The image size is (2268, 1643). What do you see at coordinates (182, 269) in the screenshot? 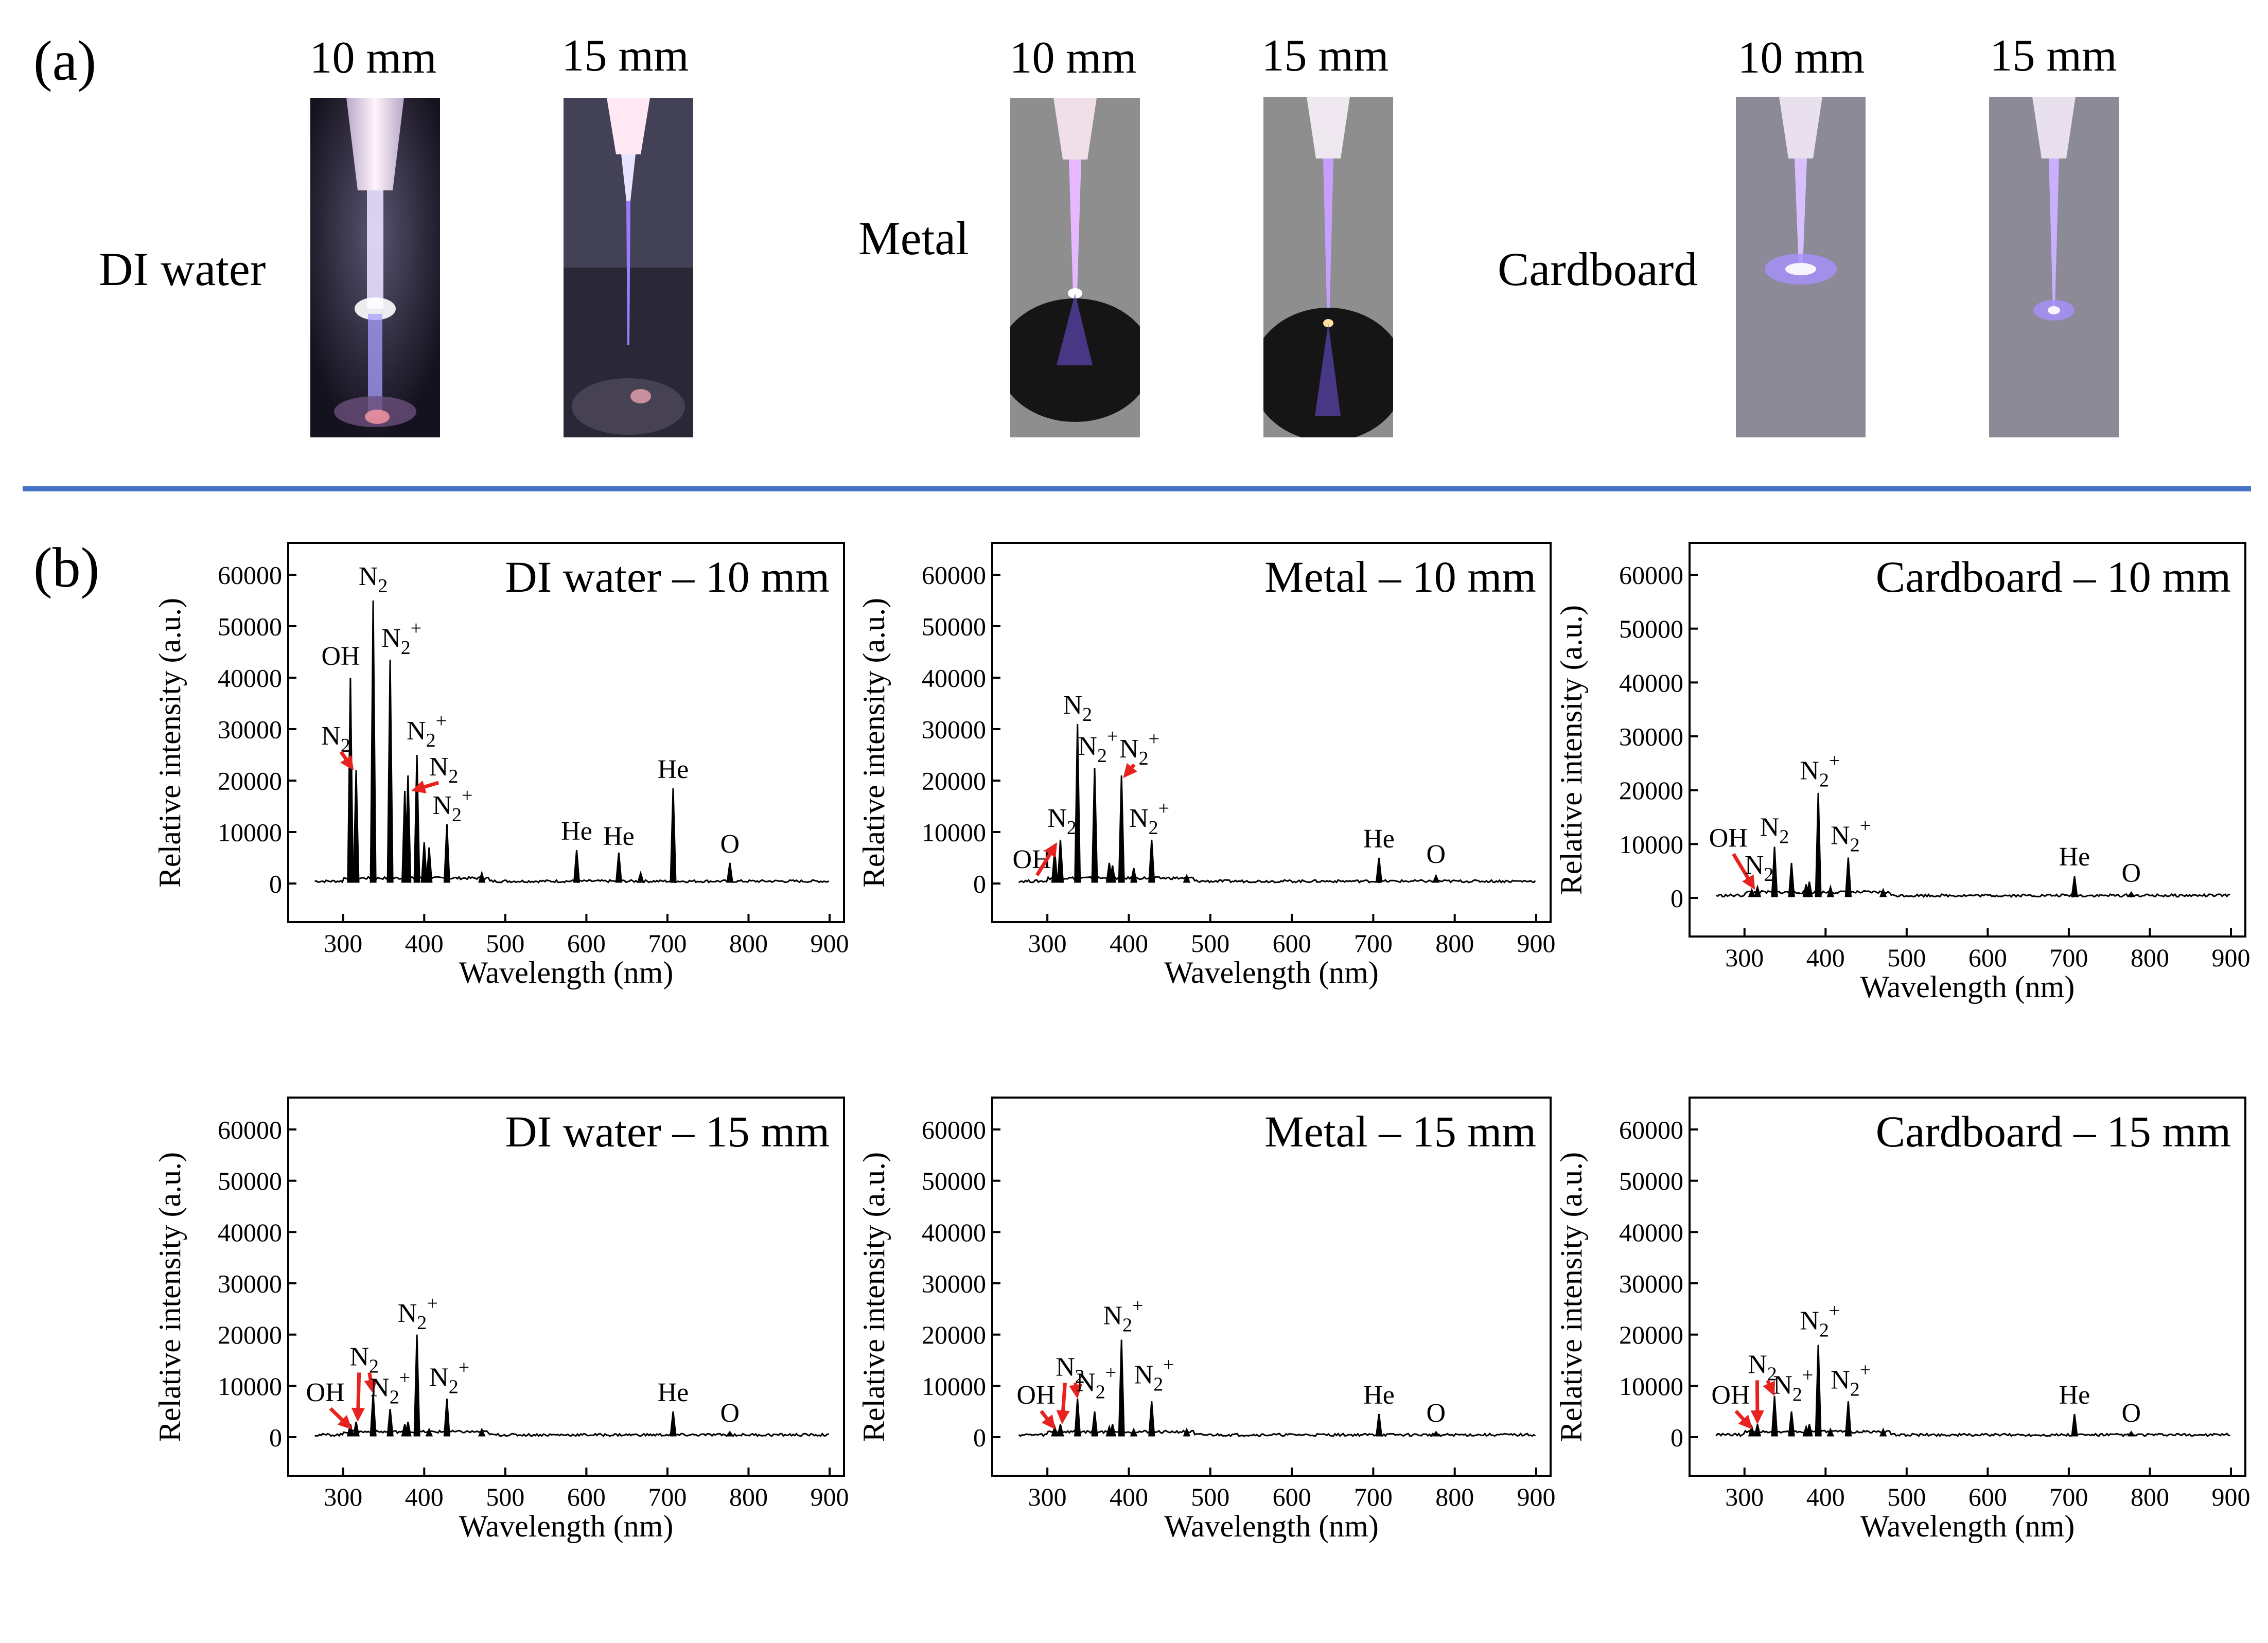
I see `photo-group-label-di-water: DI water` at bounding box center [182, 269].